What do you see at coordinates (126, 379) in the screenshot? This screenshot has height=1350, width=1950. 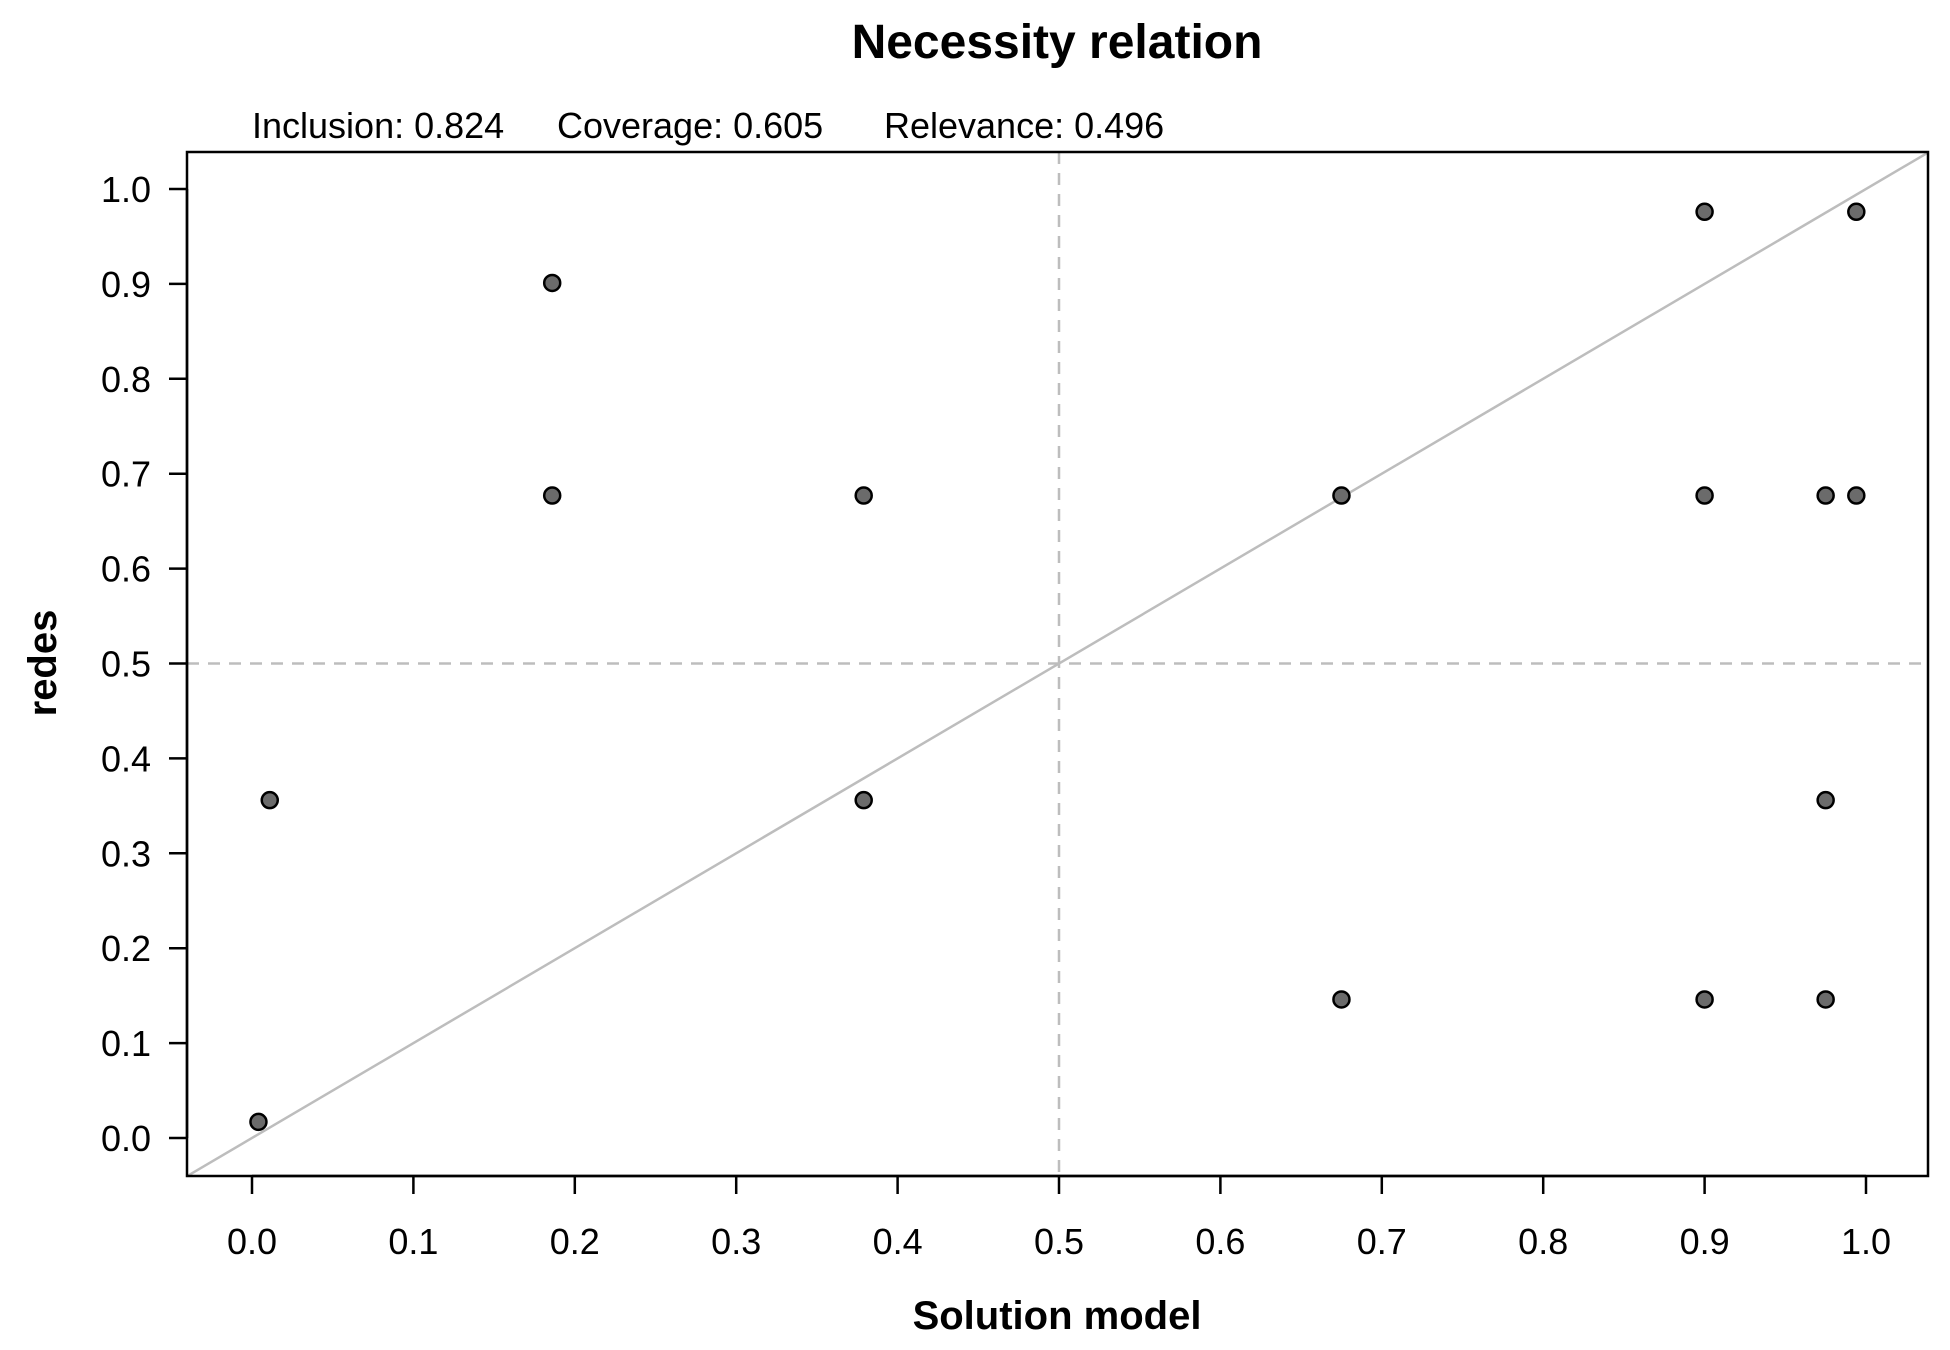 I see `y-tick-label: 0.8` at bounding box center [126, 379].